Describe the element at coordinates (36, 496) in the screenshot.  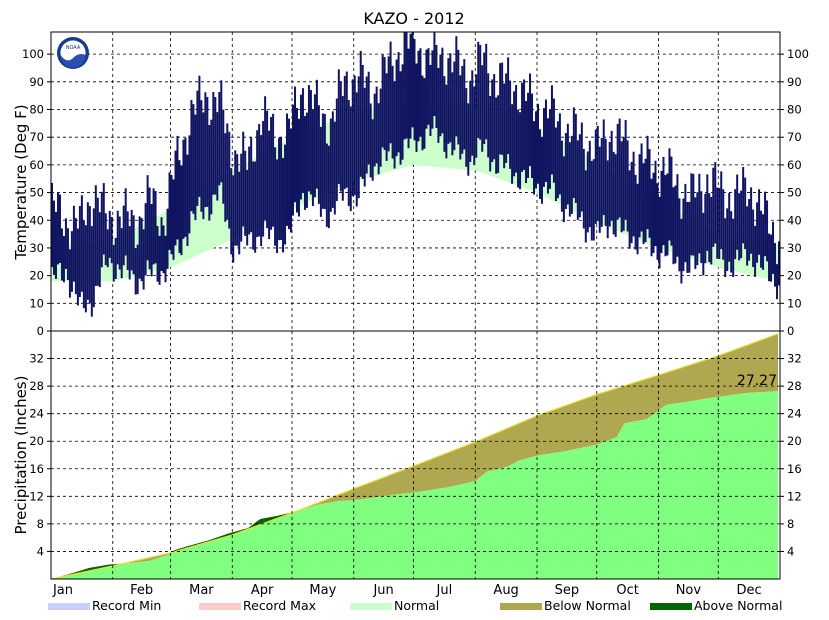
I see `y-tick-label: 12` at that location.